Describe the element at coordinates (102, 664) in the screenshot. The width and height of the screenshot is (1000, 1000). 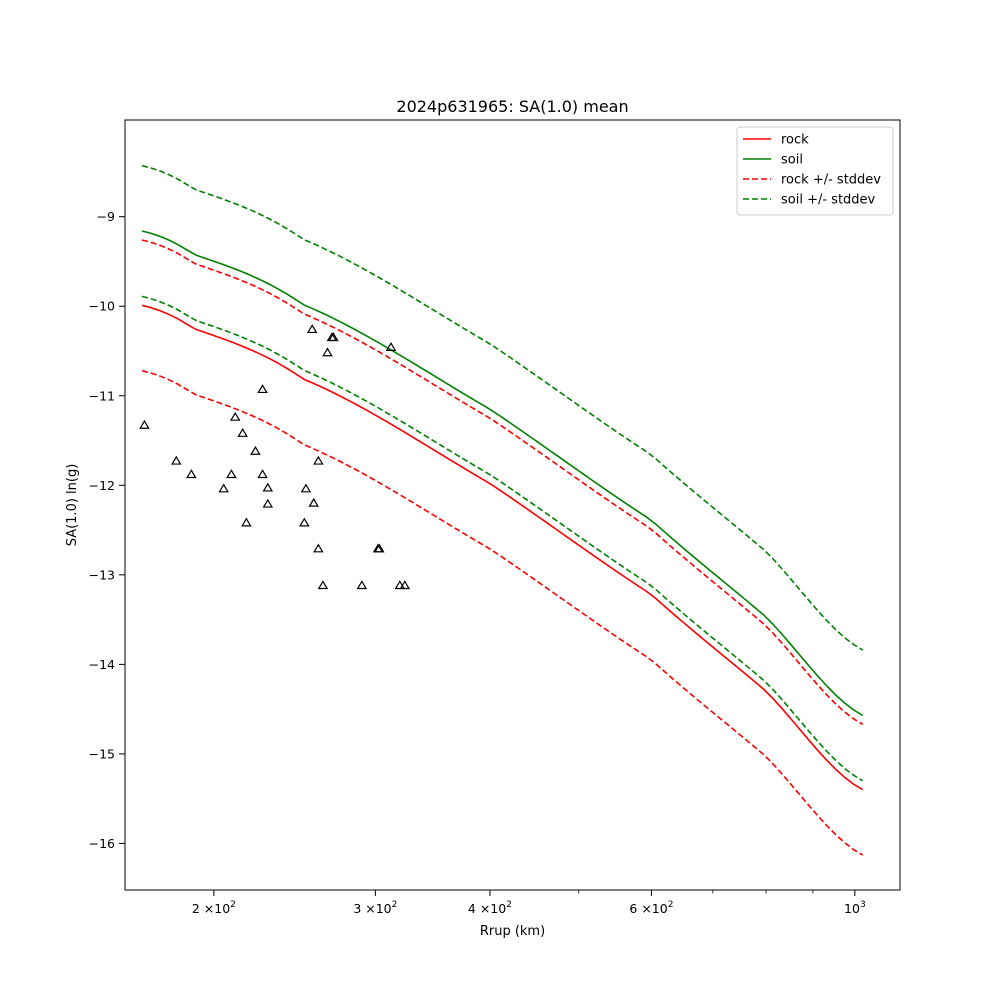
I see `y-tick-label: −14` at that location.